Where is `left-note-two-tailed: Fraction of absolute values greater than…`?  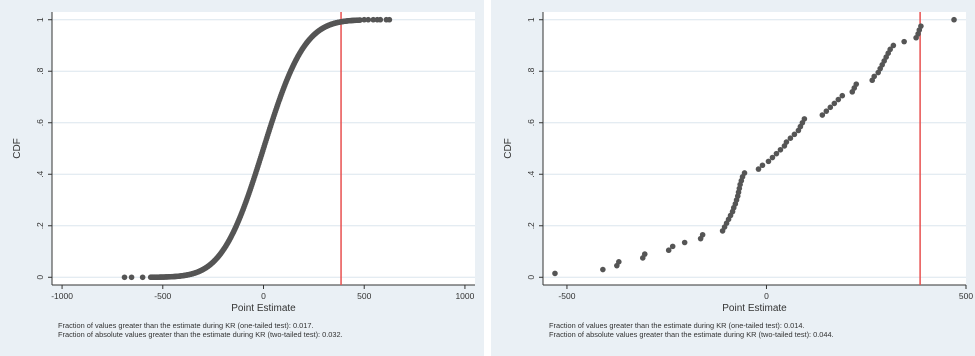
left-note-two-tailed: Fraction of absolute values greater than… is located at coordinates (200, 334).